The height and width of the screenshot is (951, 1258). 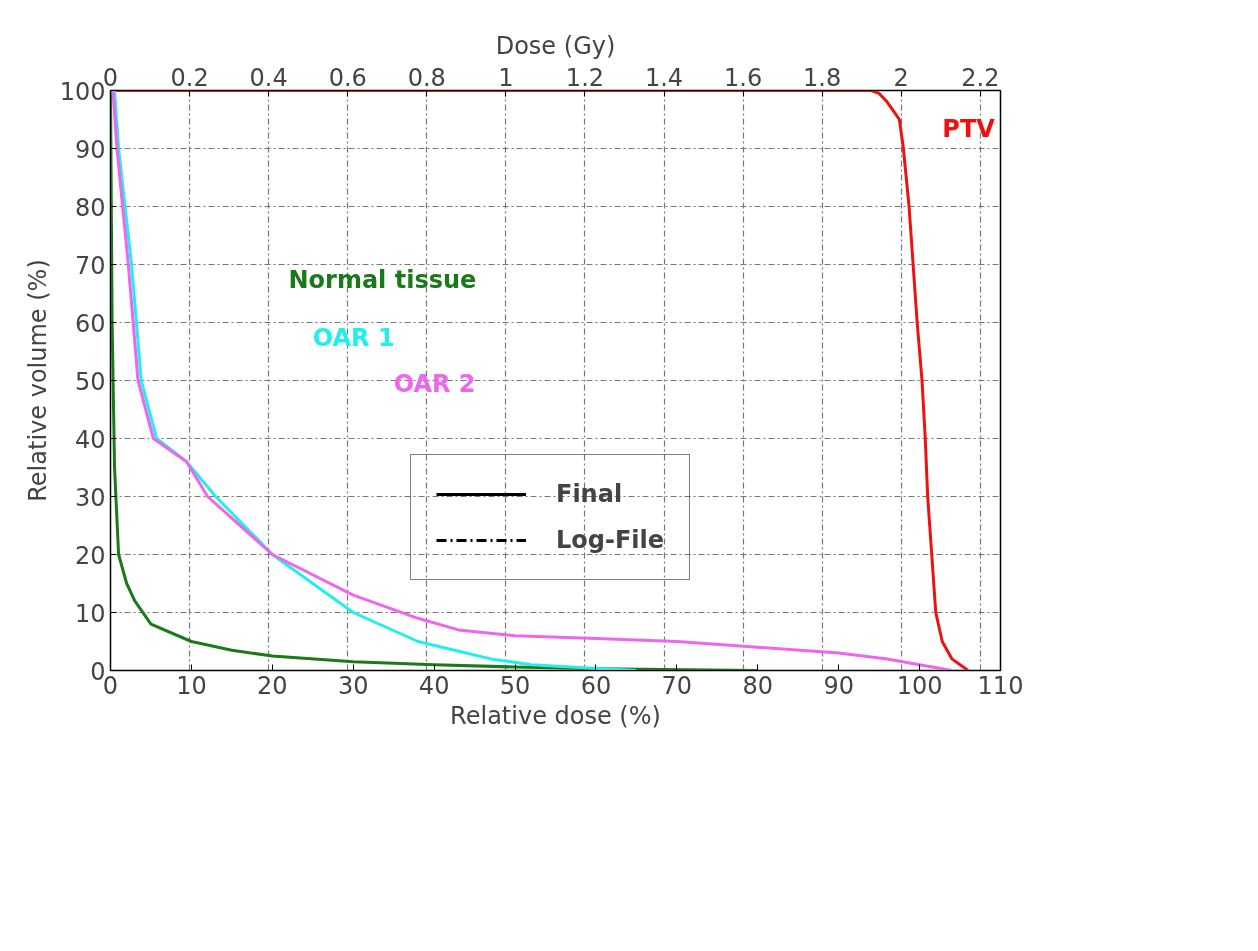 I want to click on x2-tick-label: 1.2, so click(x=585, y=77).